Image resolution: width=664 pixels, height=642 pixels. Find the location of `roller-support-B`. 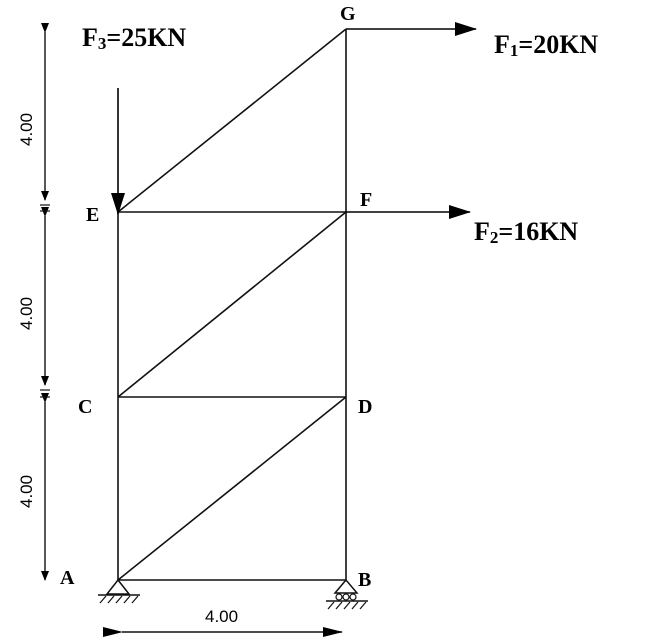

roller-support-B is located at coordinates (347, 594).